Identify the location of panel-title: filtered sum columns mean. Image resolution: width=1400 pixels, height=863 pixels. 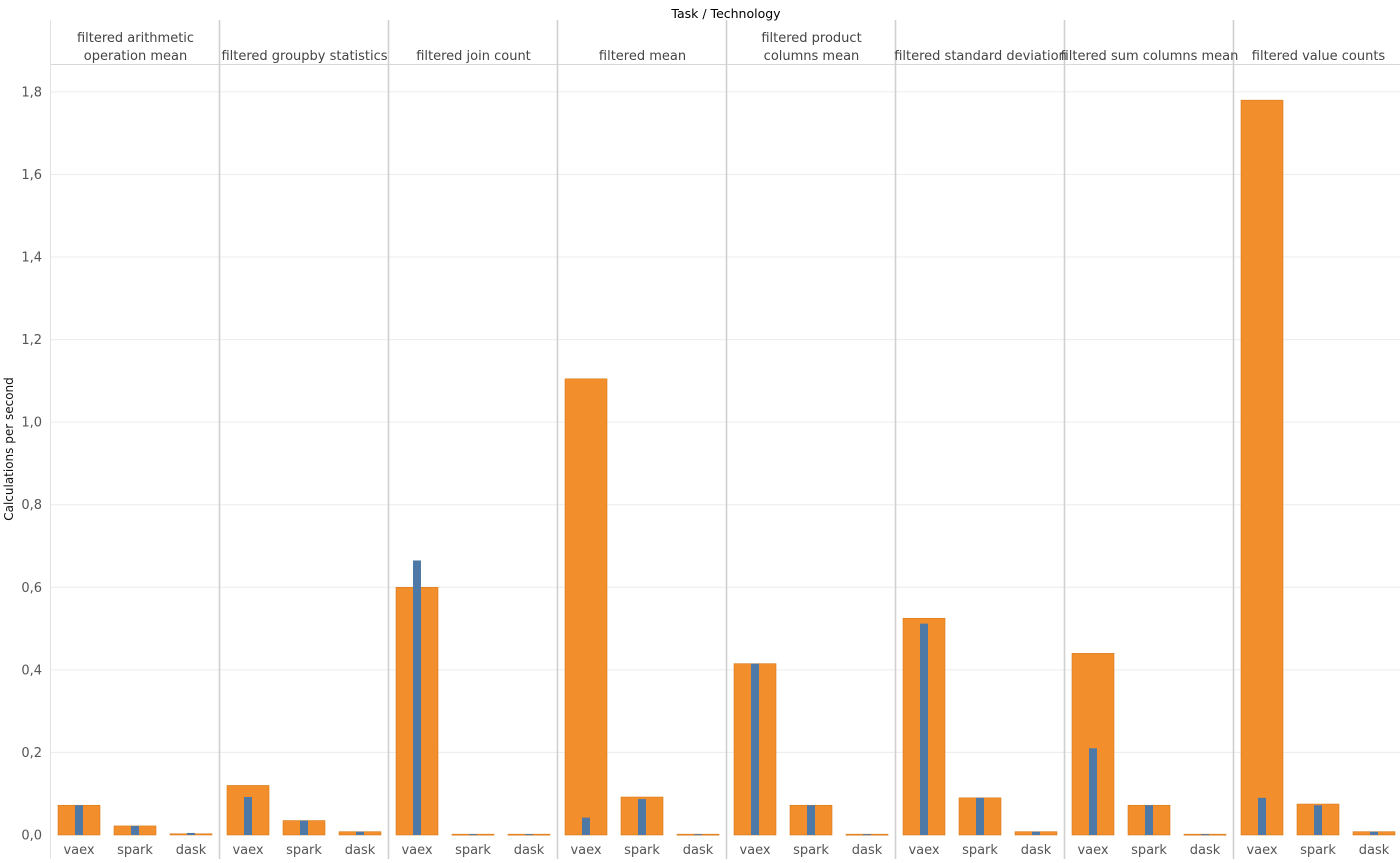
(1150, 56).